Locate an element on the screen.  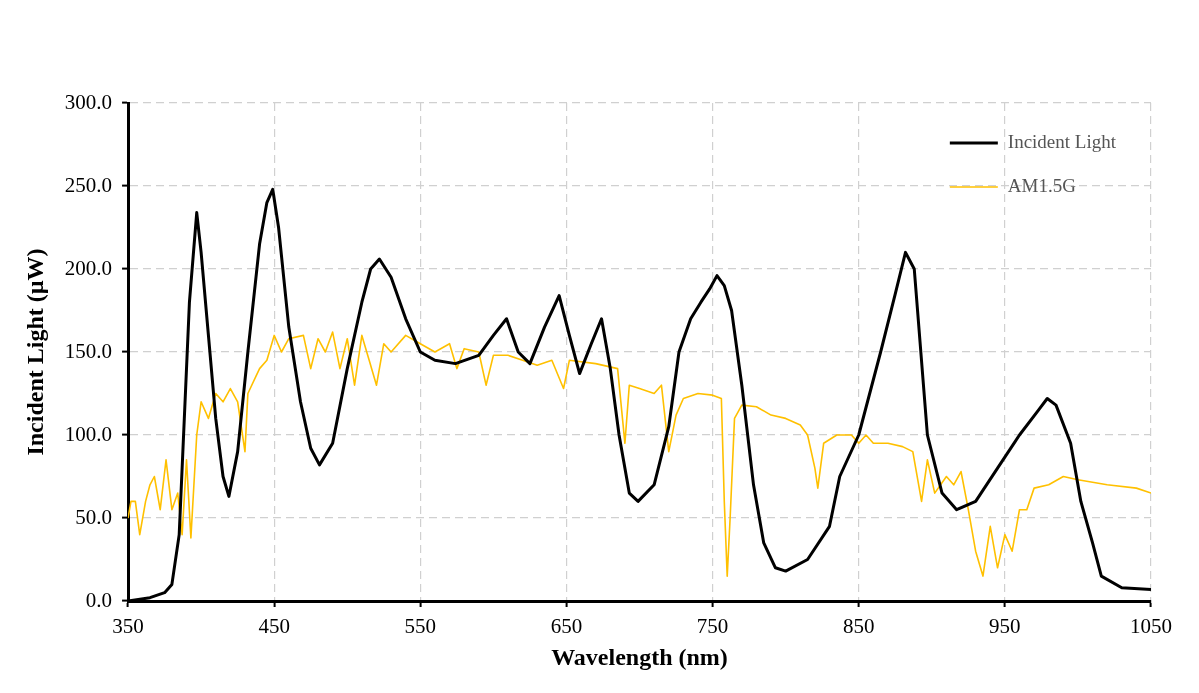
y-tick-label: 250.0 is located at coordinates (88, 184).